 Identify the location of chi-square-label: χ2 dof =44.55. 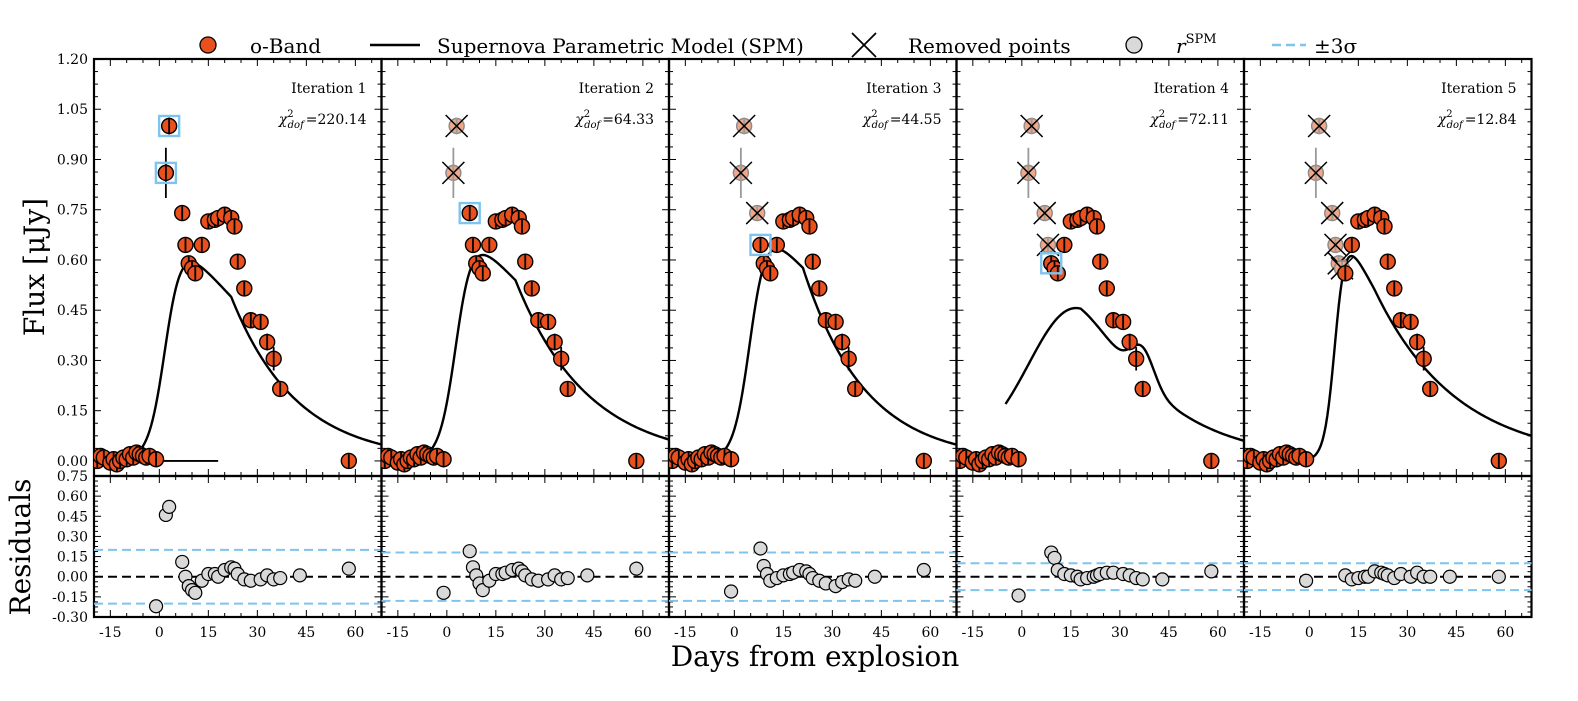
(902, 120).